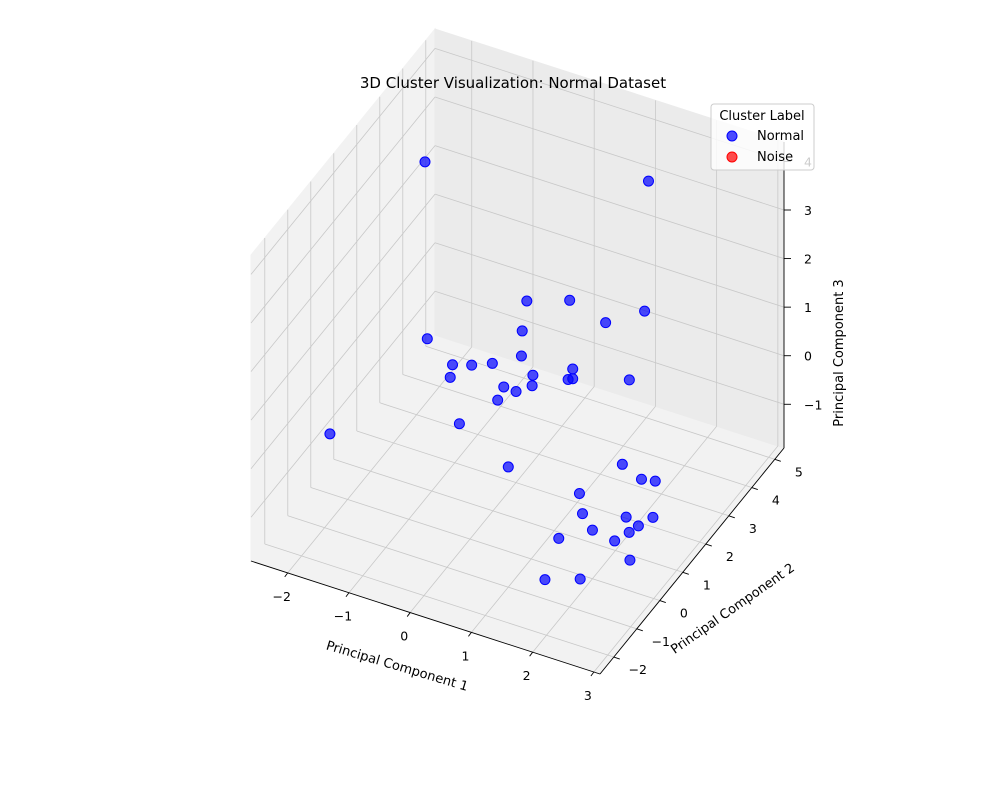 The height and width of the screenshot is (800, 1000). What do you see at coordinates (813, 404) in the screenshot?
I see `z-tick-label: −1` at bounding box center [813, 404].